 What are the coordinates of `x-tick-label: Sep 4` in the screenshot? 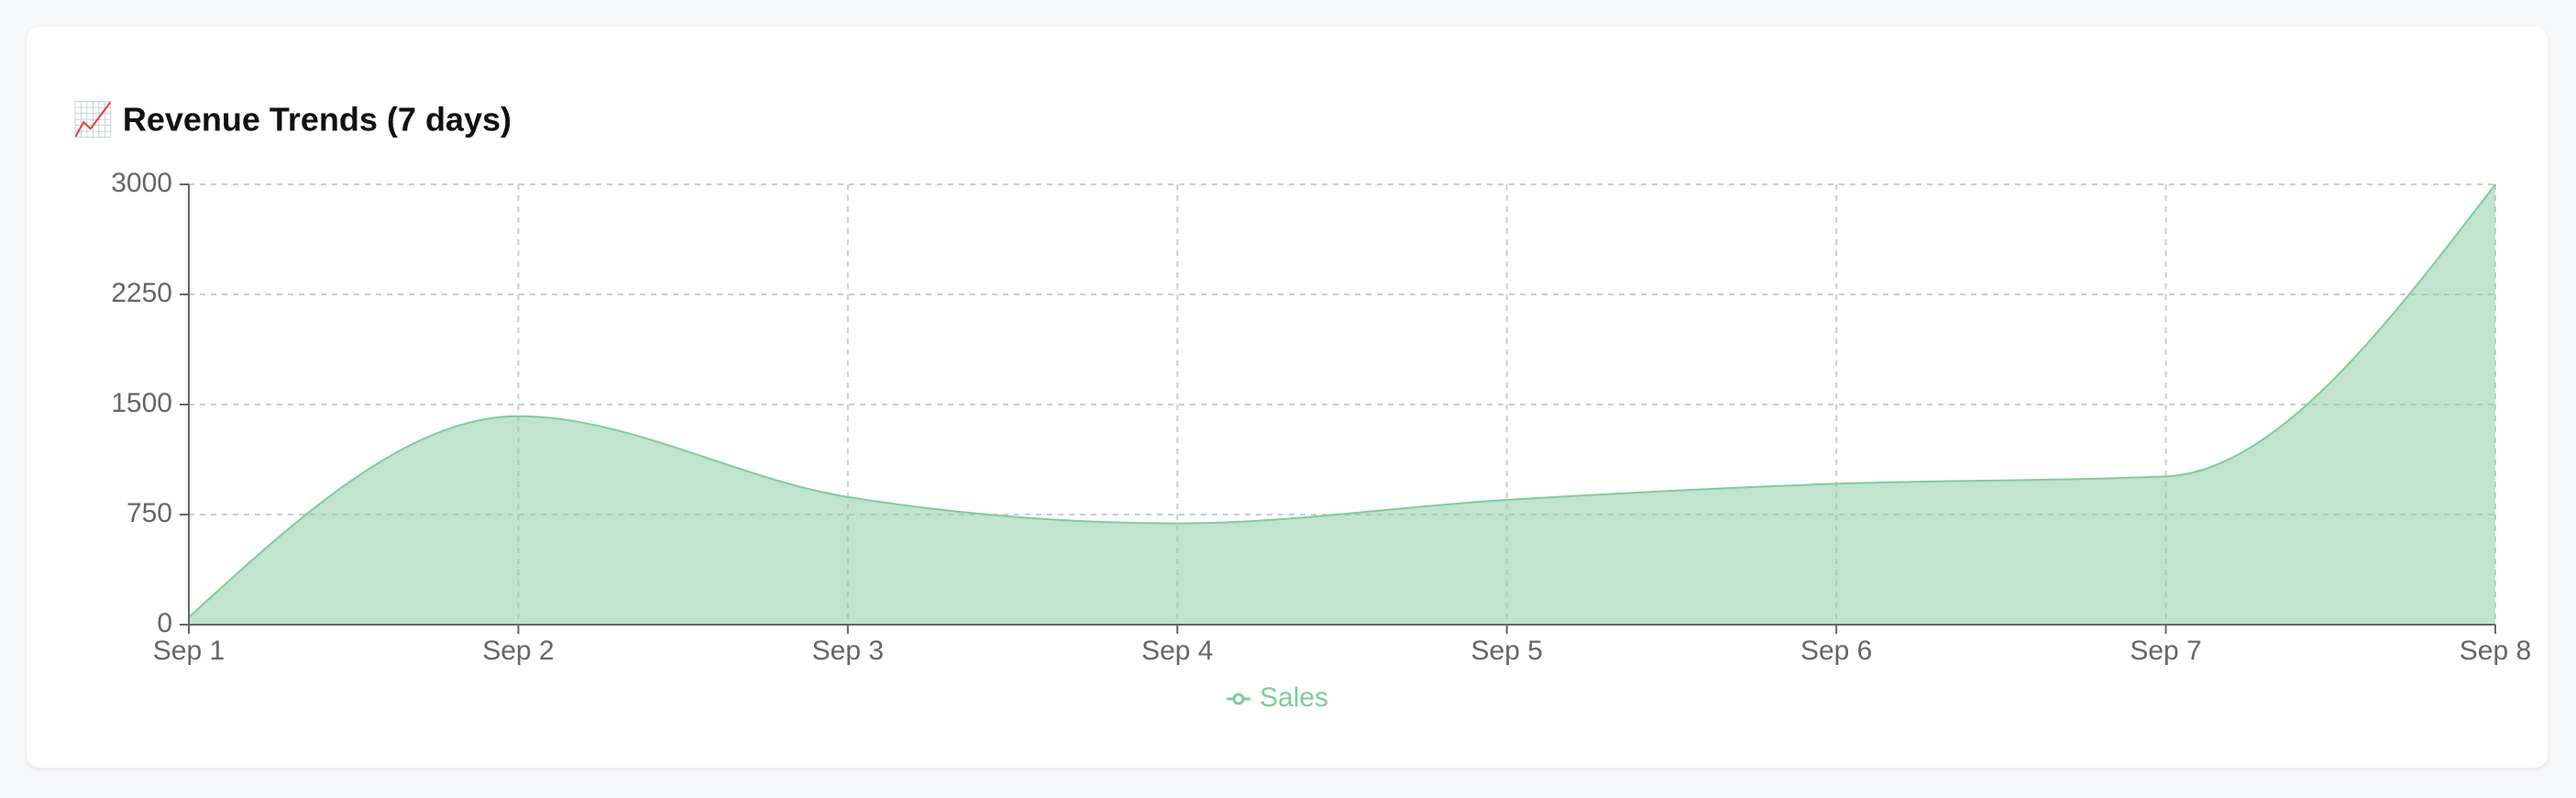 It's located at (1177, 651).